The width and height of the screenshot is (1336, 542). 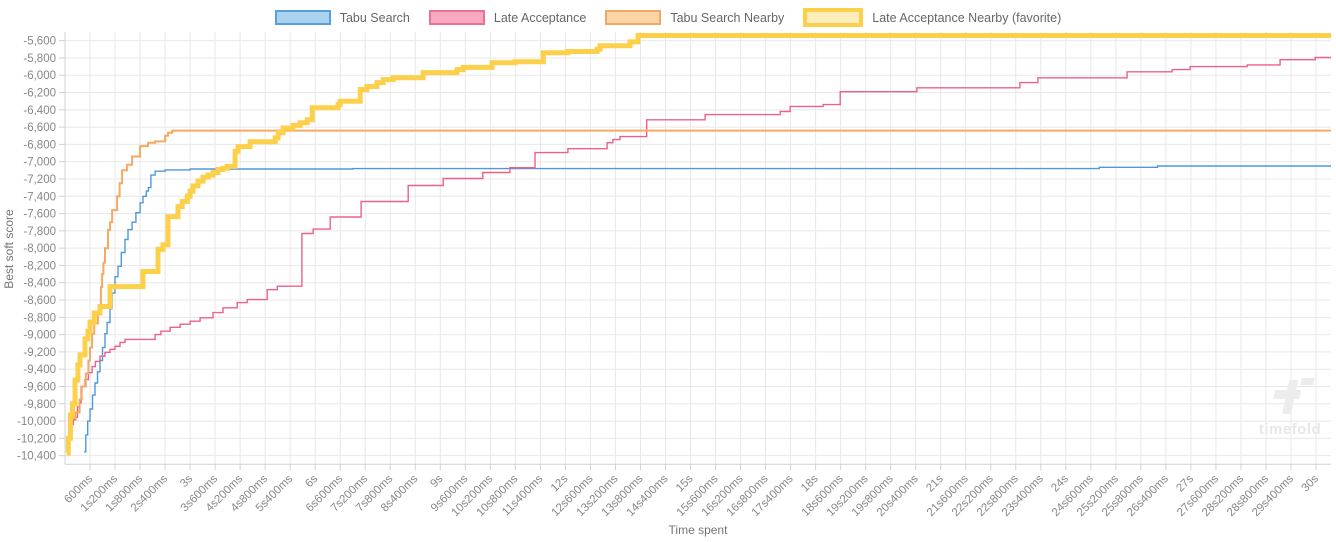 I want to click on legend-label: Tabu Search, so click(x=374, y=17).